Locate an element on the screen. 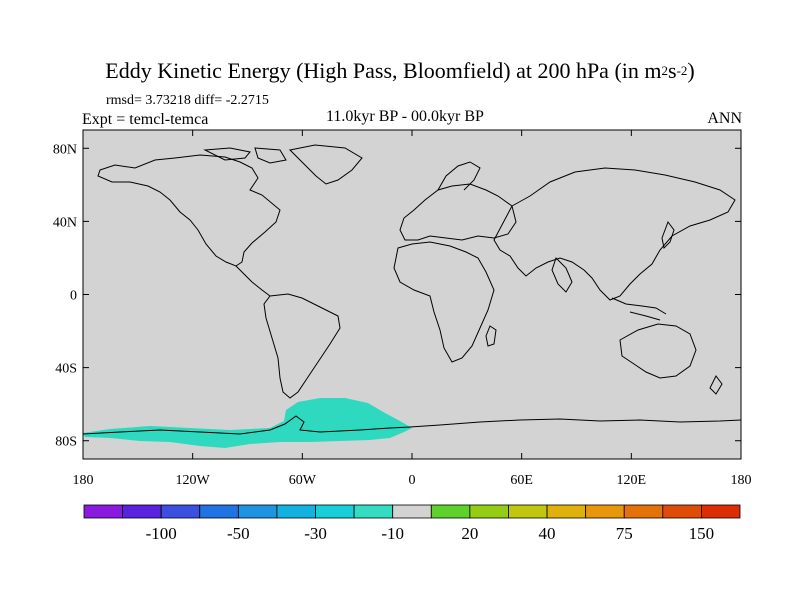 Image resolution: width=800 pixels, height=600 pixels. coast-africa is located at coordinates (444, 302).